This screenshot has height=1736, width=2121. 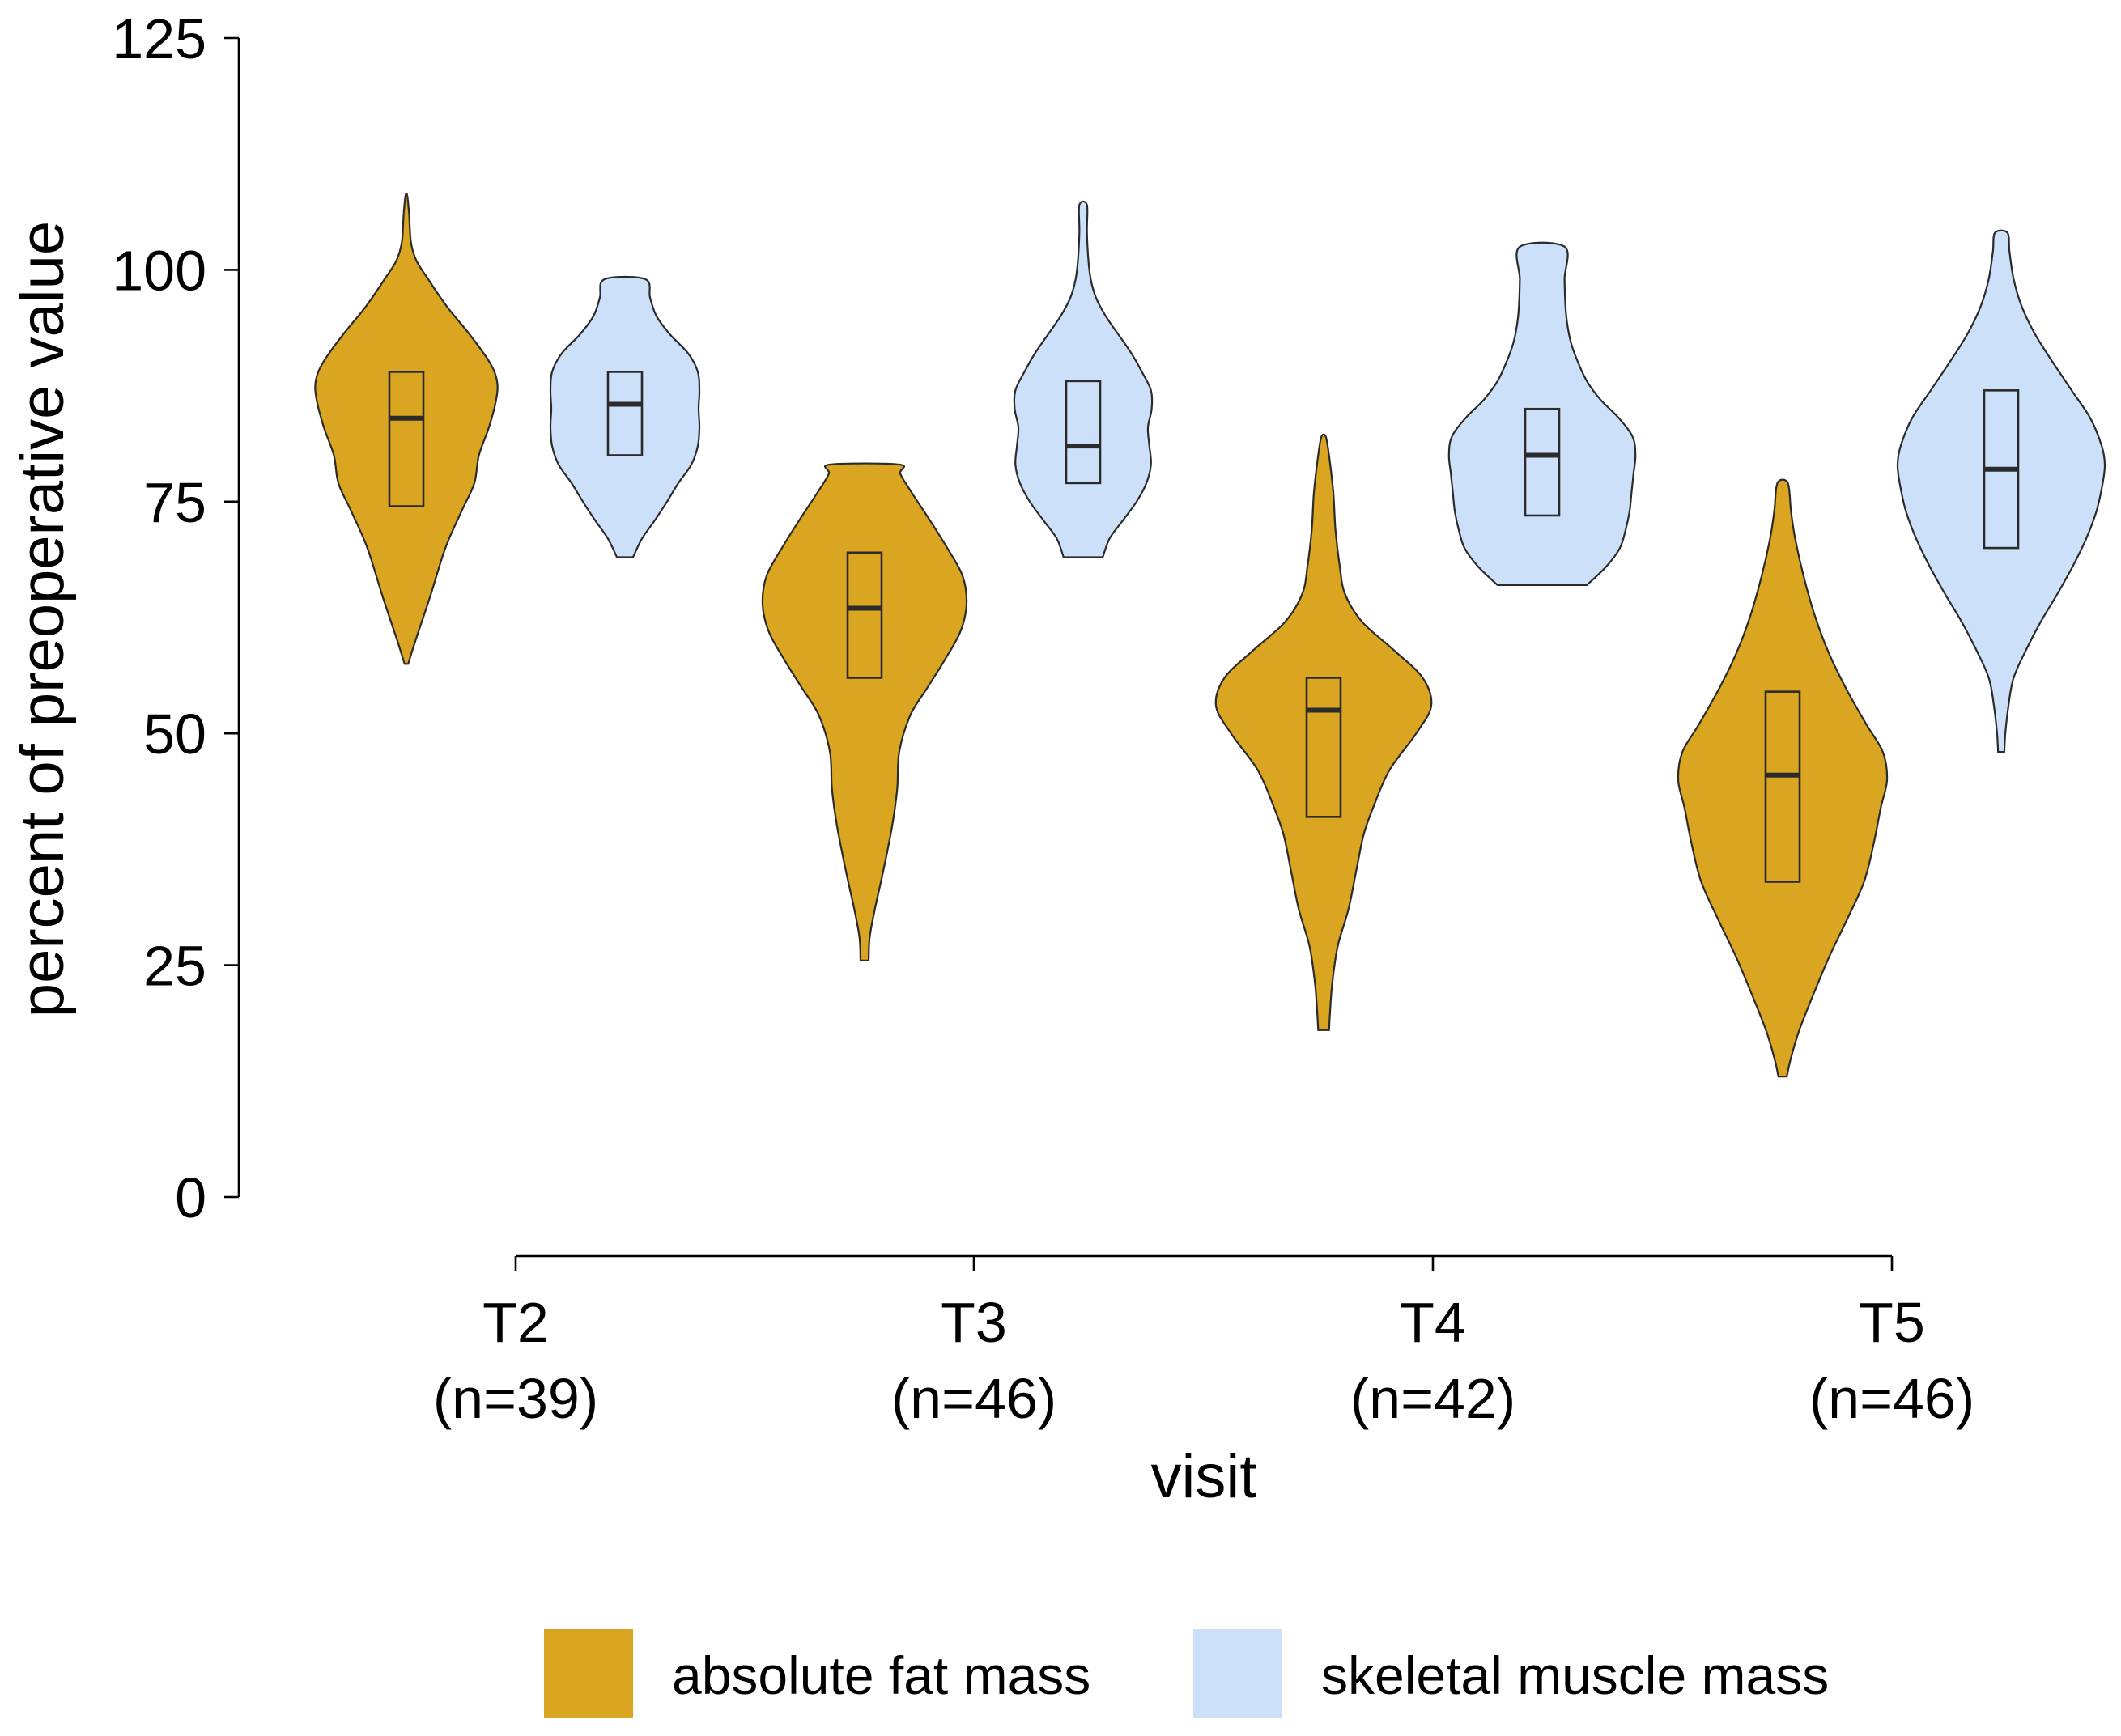 I want to click on y-tick-label: 125, so click(x=159, y=38).